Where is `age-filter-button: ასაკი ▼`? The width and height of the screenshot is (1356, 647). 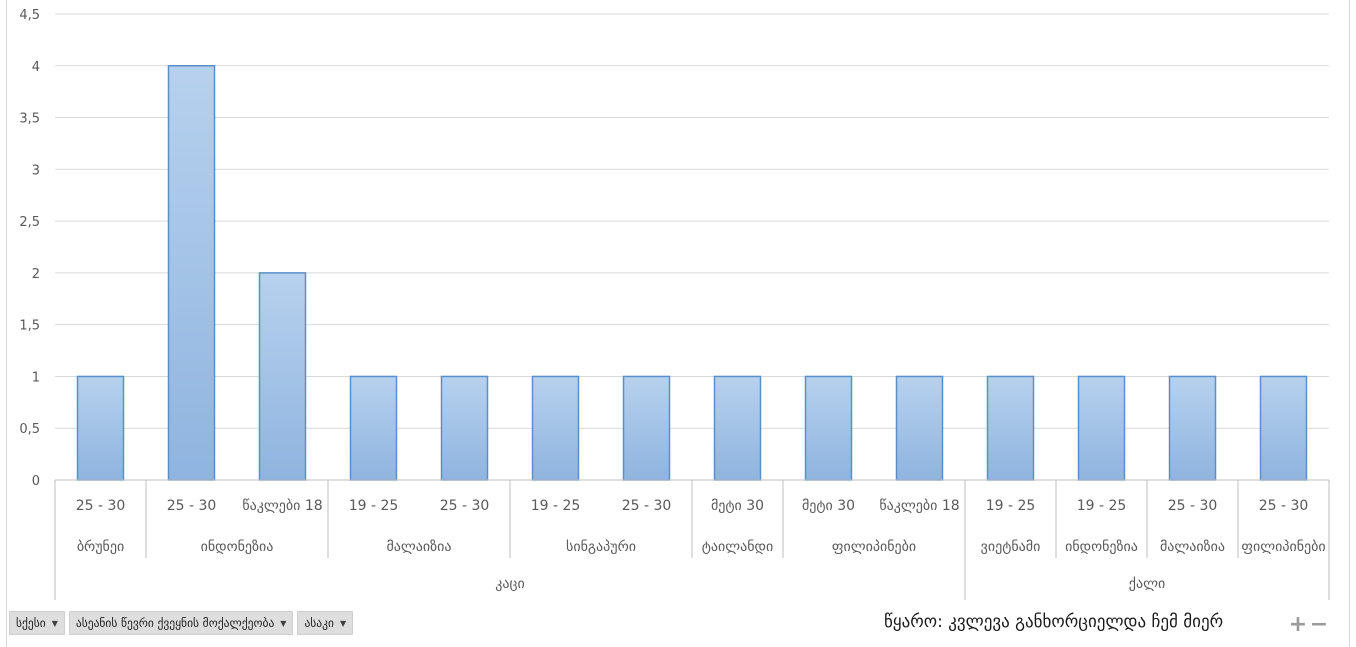 age-filter-button: ასაკი ▼ is located at coordinates (325, 623).